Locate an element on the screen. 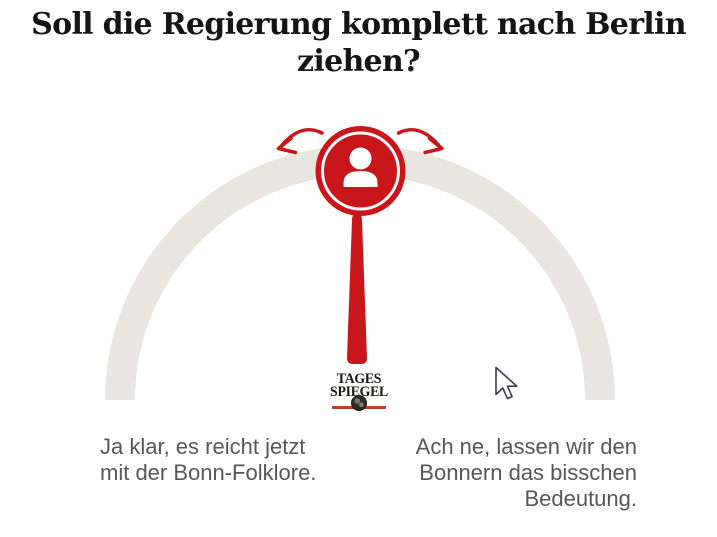 Image resolution: width=717 pixels, height=537 pixels. gauge-knob is located at coordinates (360, 171).